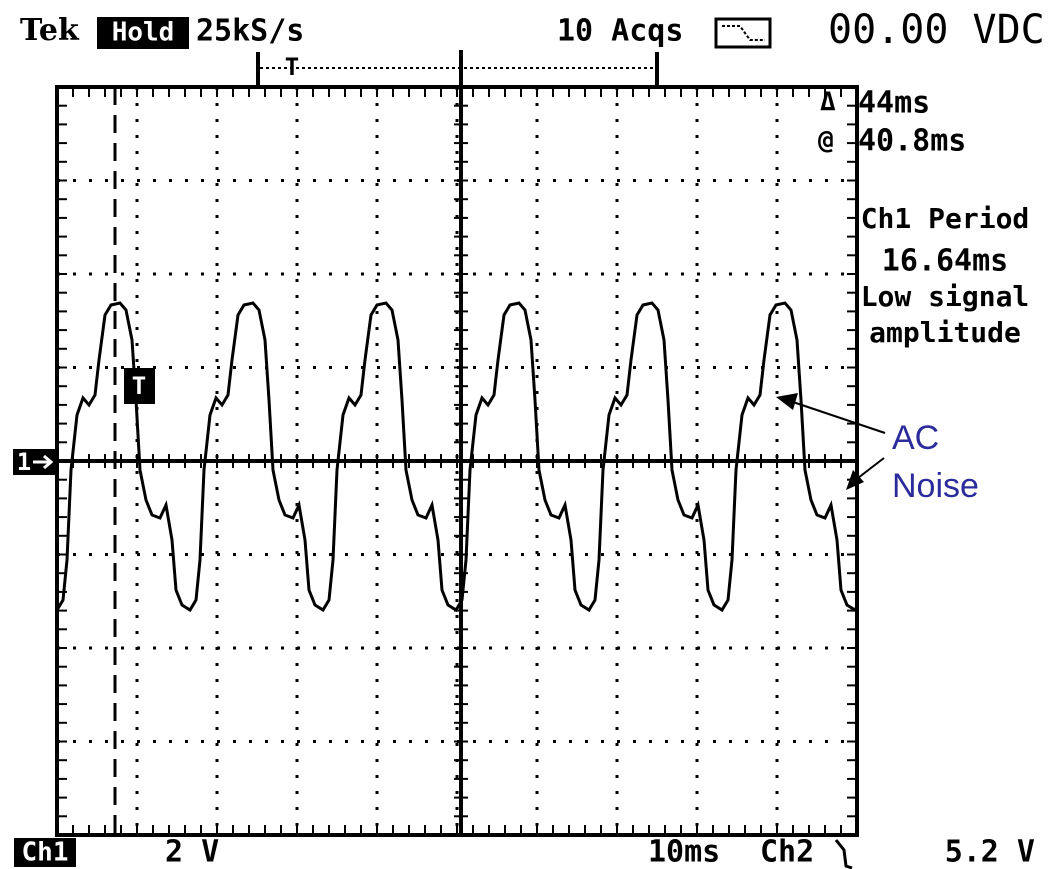 The width and height of the screenshot is (1049, 869). Describe the element at coordinates (43, 462) in the screenshot. I see `ground-arrow` at that location.